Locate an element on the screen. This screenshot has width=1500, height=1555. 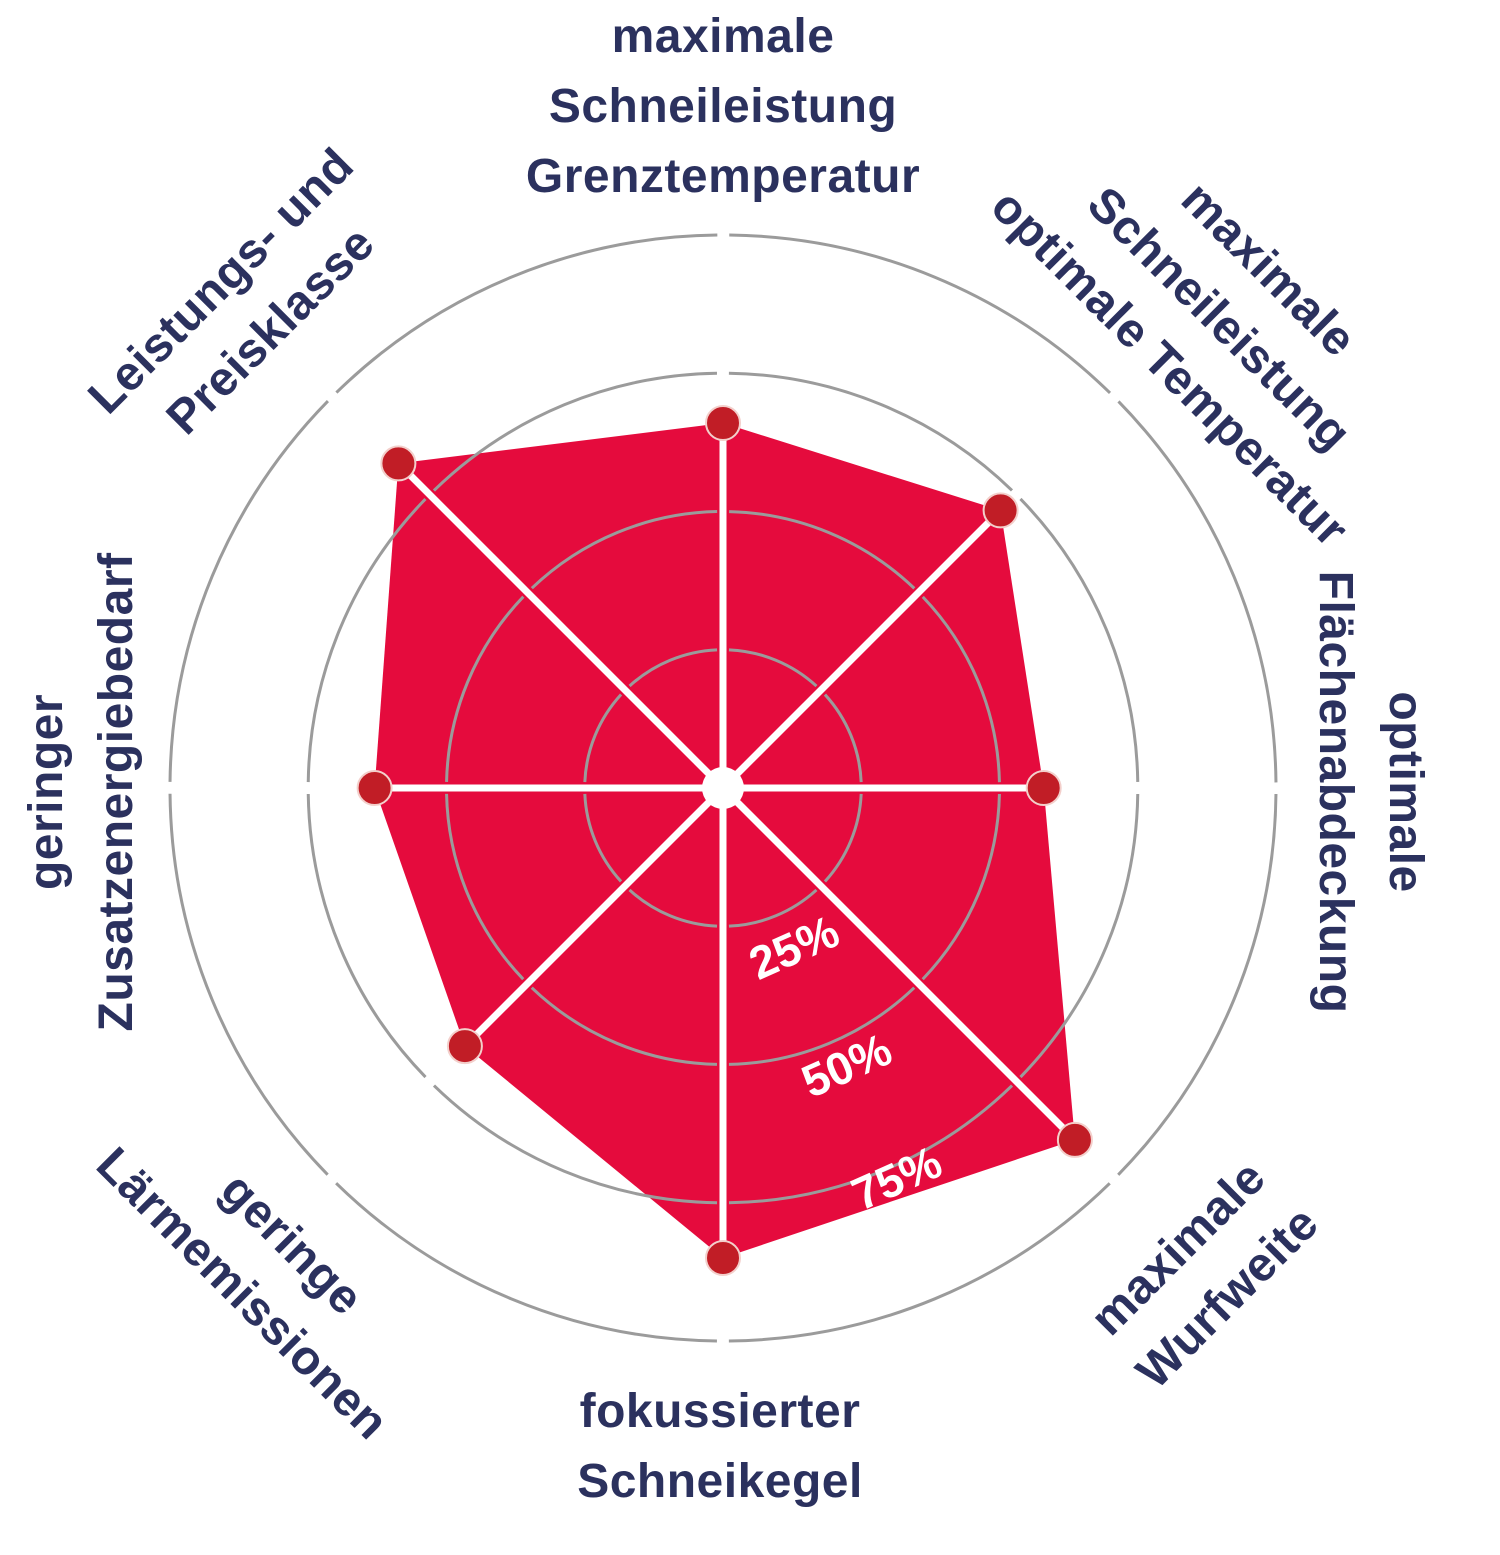
axis-label-schneikegel: fokussierter Schneikegel is located at coordinates (720, 1446).